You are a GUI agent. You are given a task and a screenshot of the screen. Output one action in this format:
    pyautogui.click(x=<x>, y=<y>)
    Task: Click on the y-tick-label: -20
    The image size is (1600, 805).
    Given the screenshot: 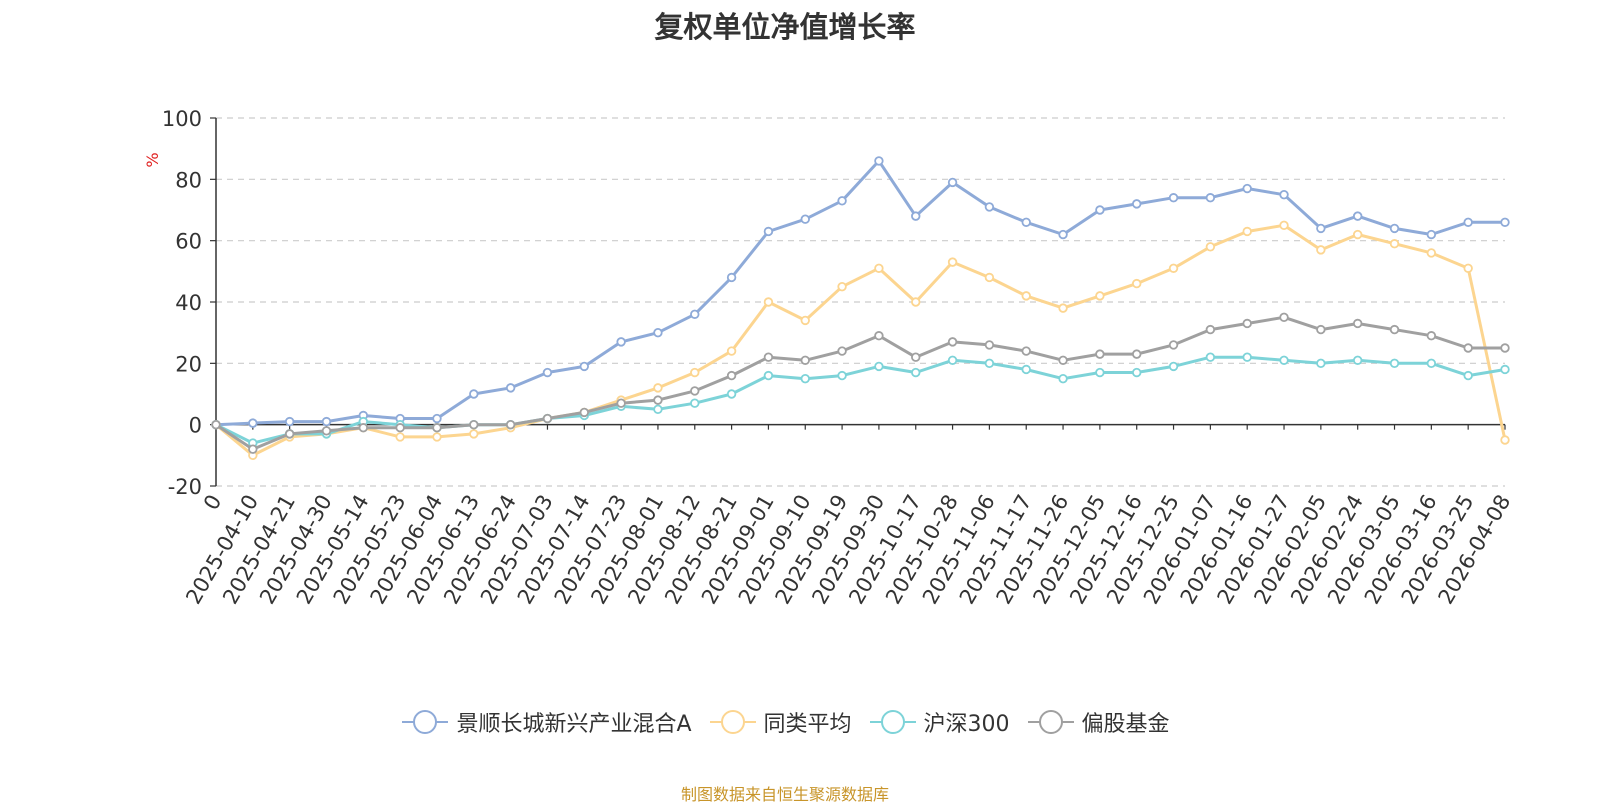 What is the action you would take?
    pyautogui.click(x=185, y=487)
    